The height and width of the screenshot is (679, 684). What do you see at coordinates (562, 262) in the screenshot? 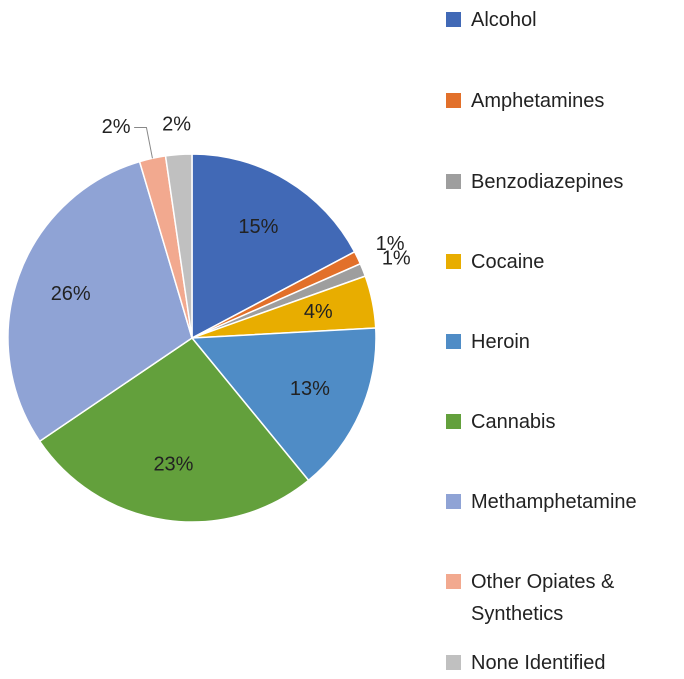
I see `legend-item: Cocaine` at bounding box center [562, 262].